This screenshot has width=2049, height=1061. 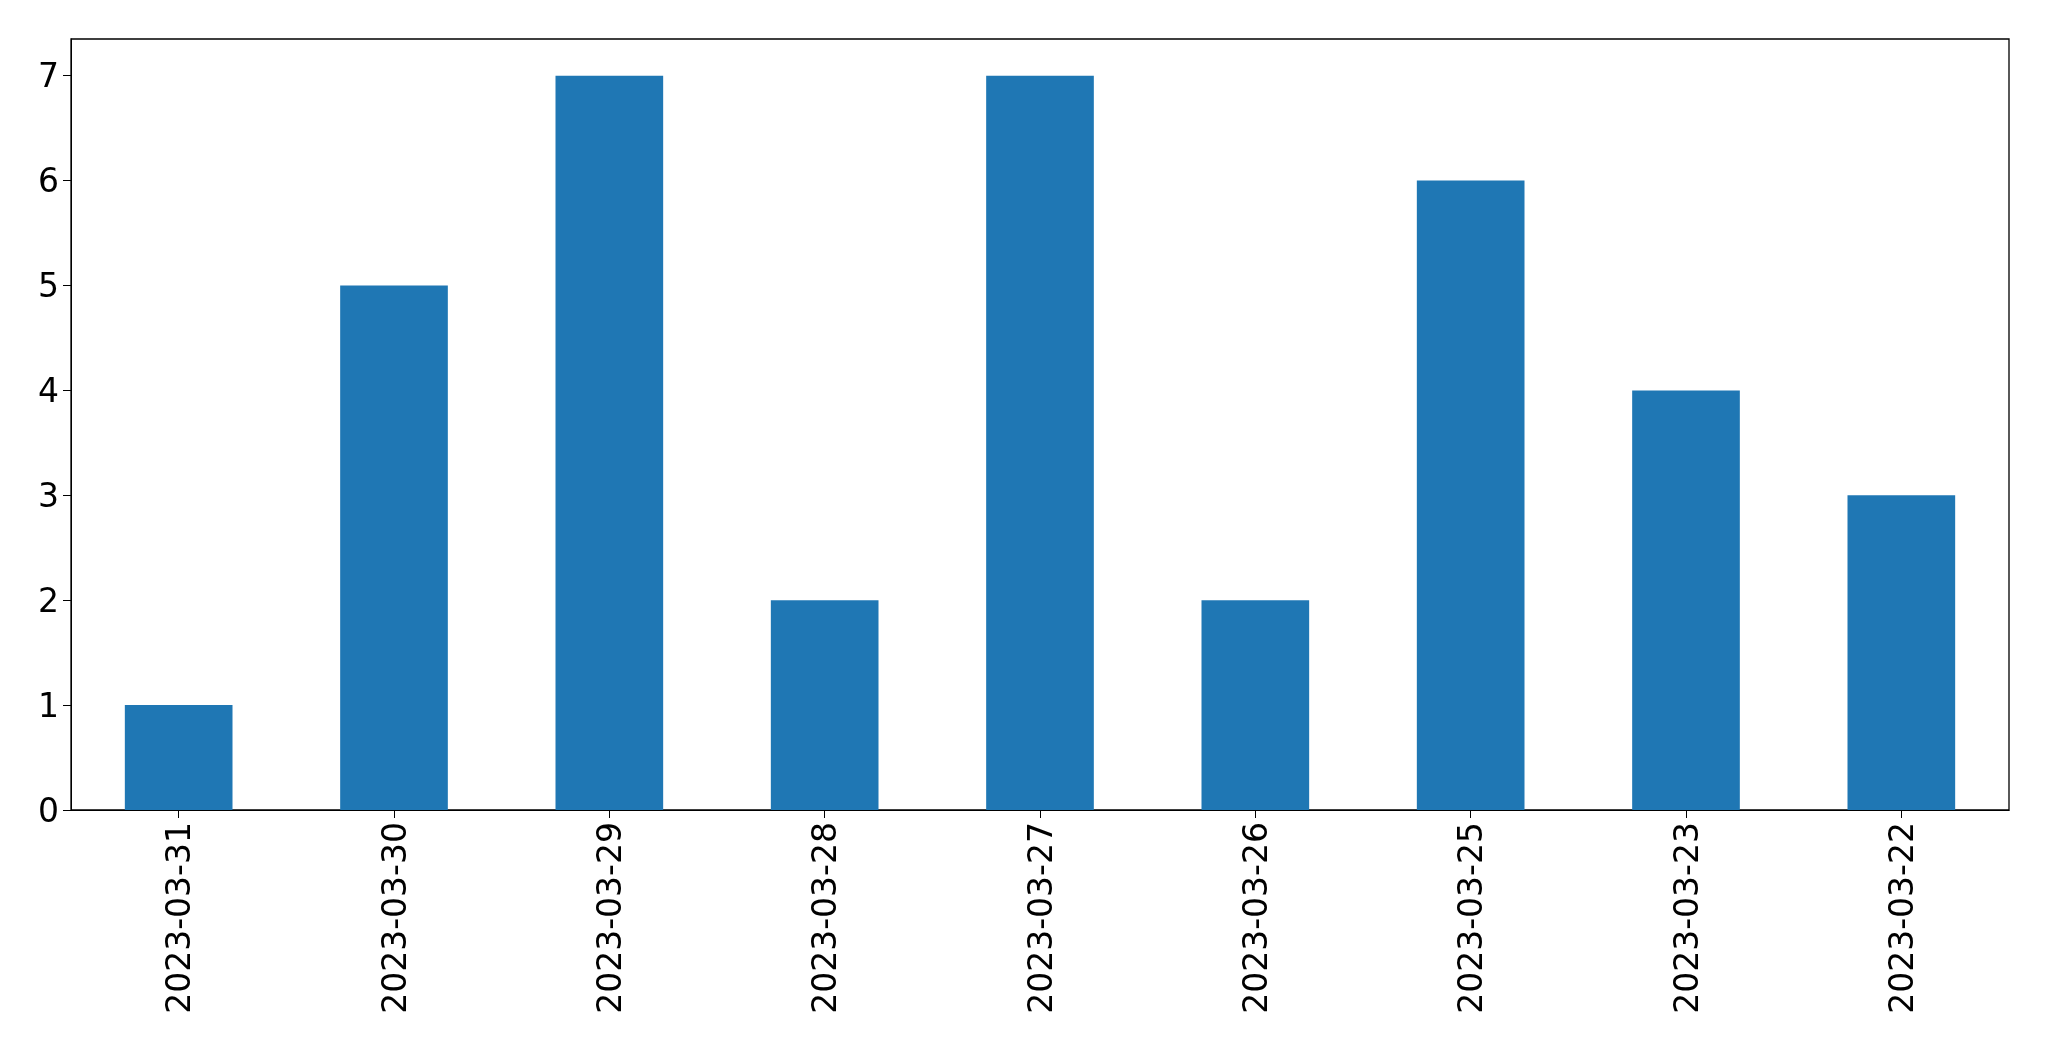 What do you see at coordinates (394, 918) in the screenshot?
I see `x-tick-label: 2023-03-30` at bounding box center [394, 918].